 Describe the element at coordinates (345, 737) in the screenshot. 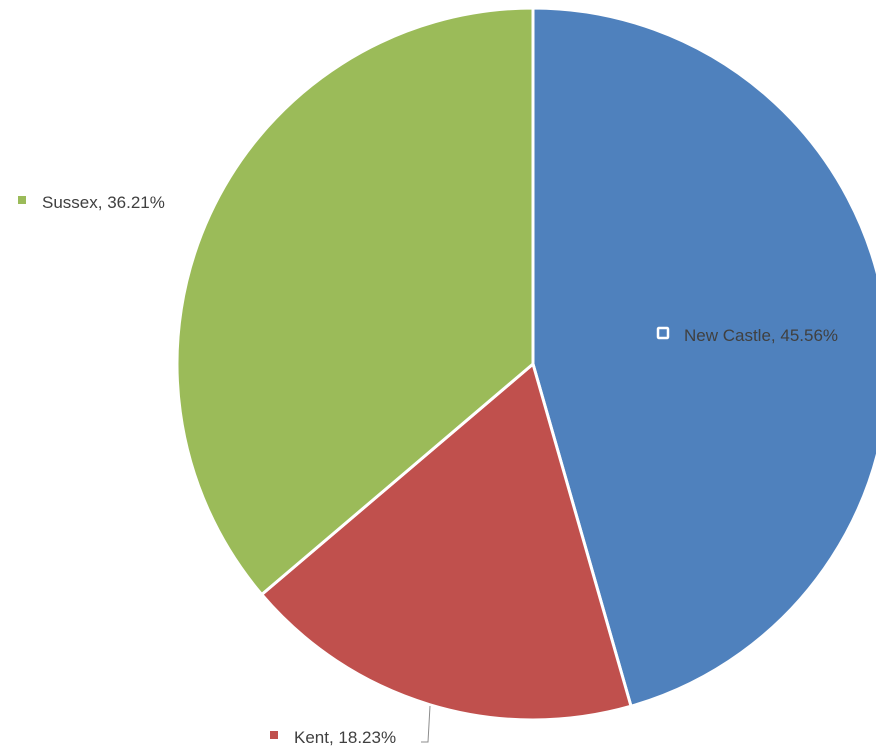

I see `data-label-text-kent: Kent, 18.23%` at that location.